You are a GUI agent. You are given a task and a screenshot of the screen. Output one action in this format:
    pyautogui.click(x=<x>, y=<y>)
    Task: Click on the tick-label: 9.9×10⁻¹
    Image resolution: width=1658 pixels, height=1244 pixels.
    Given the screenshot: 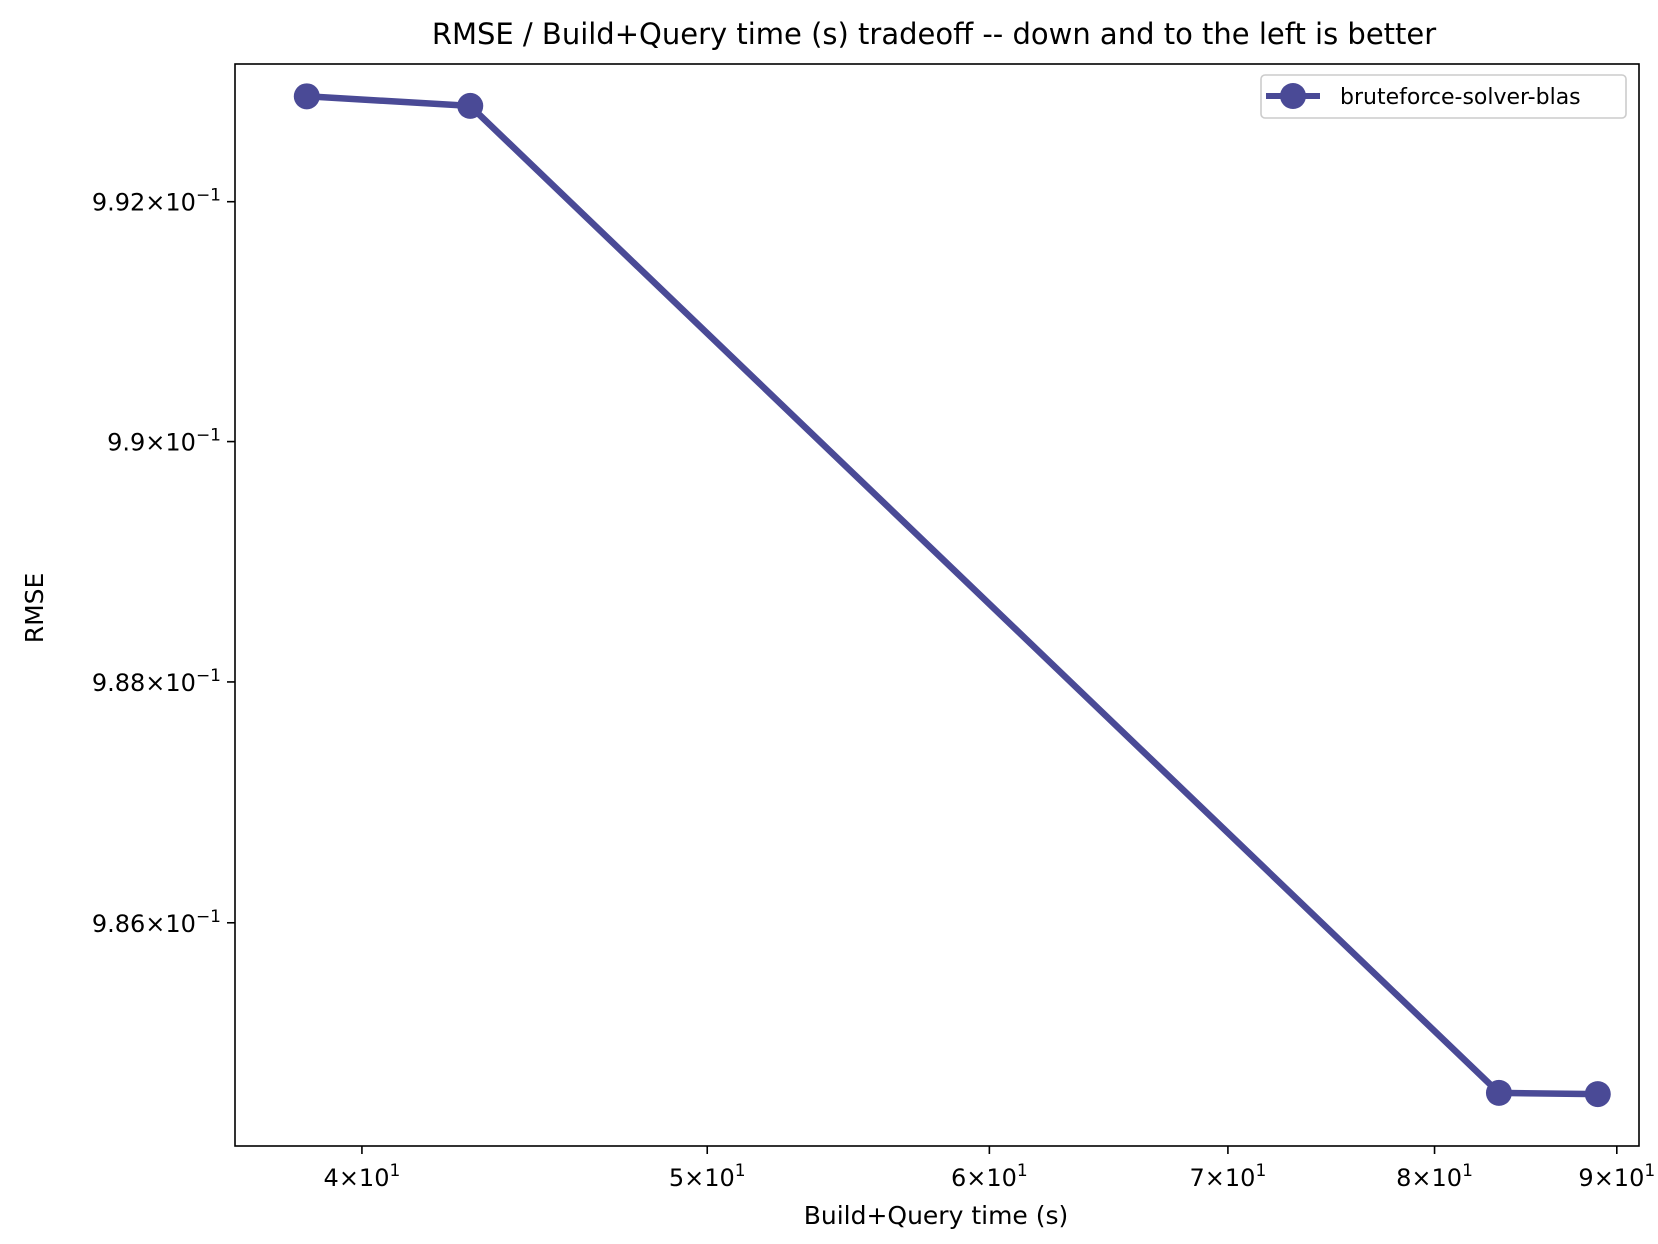 What is the action you would take?
    pyautogui.click(x=164, y=441)
    